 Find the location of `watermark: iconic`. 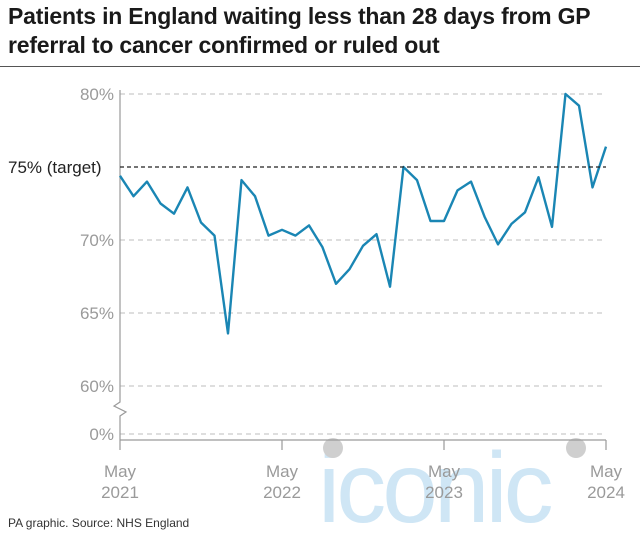

watermark: iconic is located at coordinates (435, 485).